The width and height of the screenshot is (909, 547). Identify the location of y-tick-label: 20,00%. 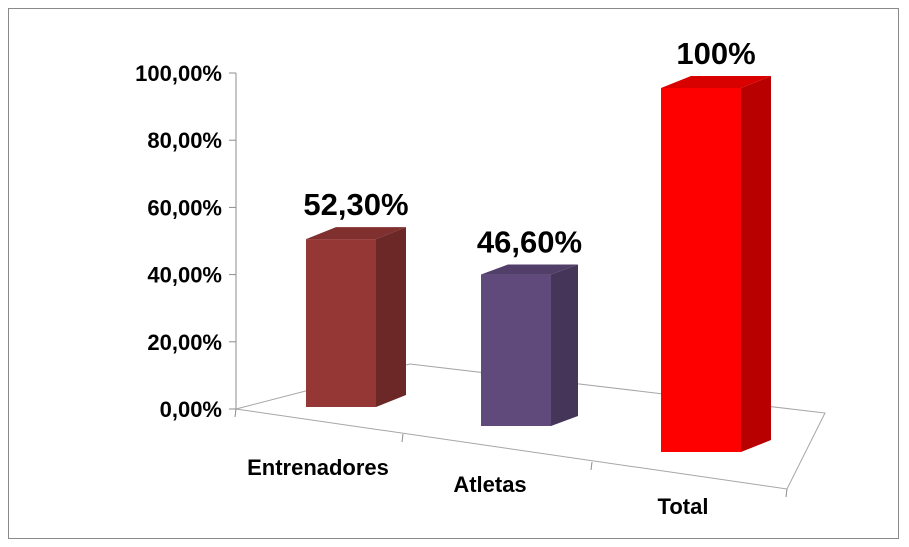
(184, 342).